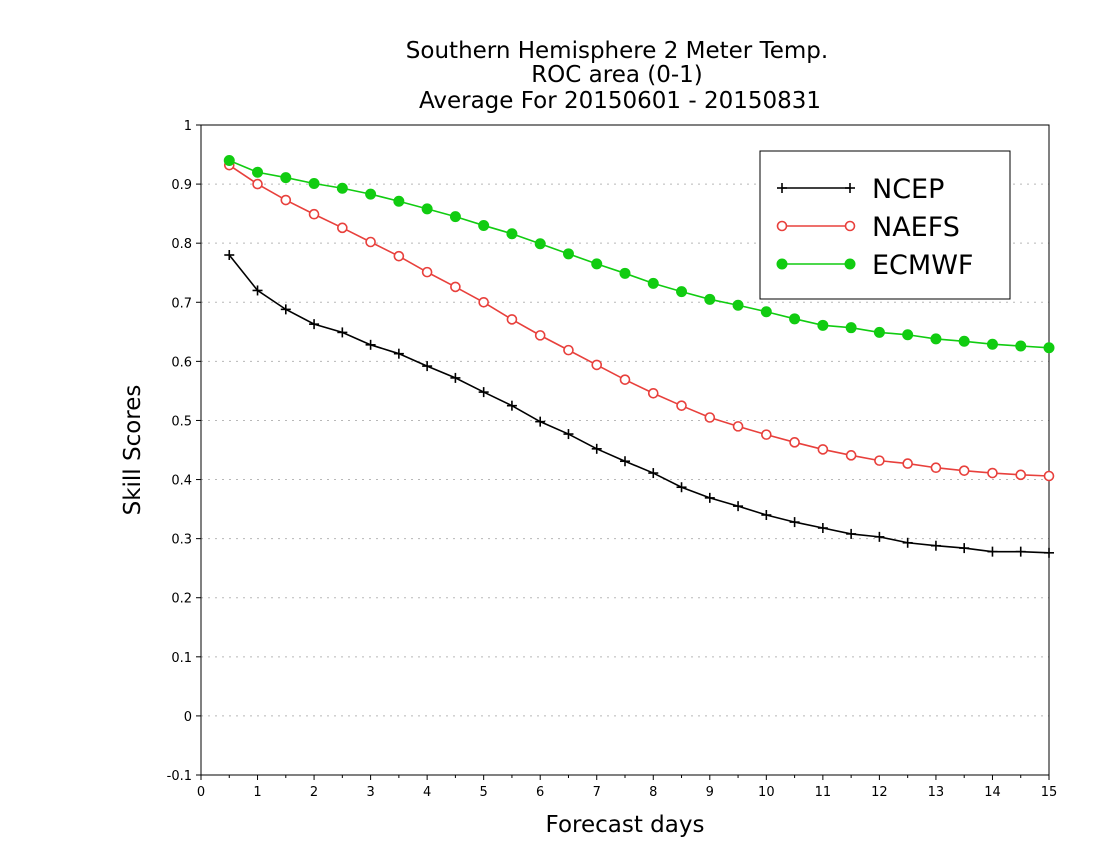  Describe the element at coordinates (181, 185) in the screenshot. I see `y-tick-label-10: 0.9` at that location.